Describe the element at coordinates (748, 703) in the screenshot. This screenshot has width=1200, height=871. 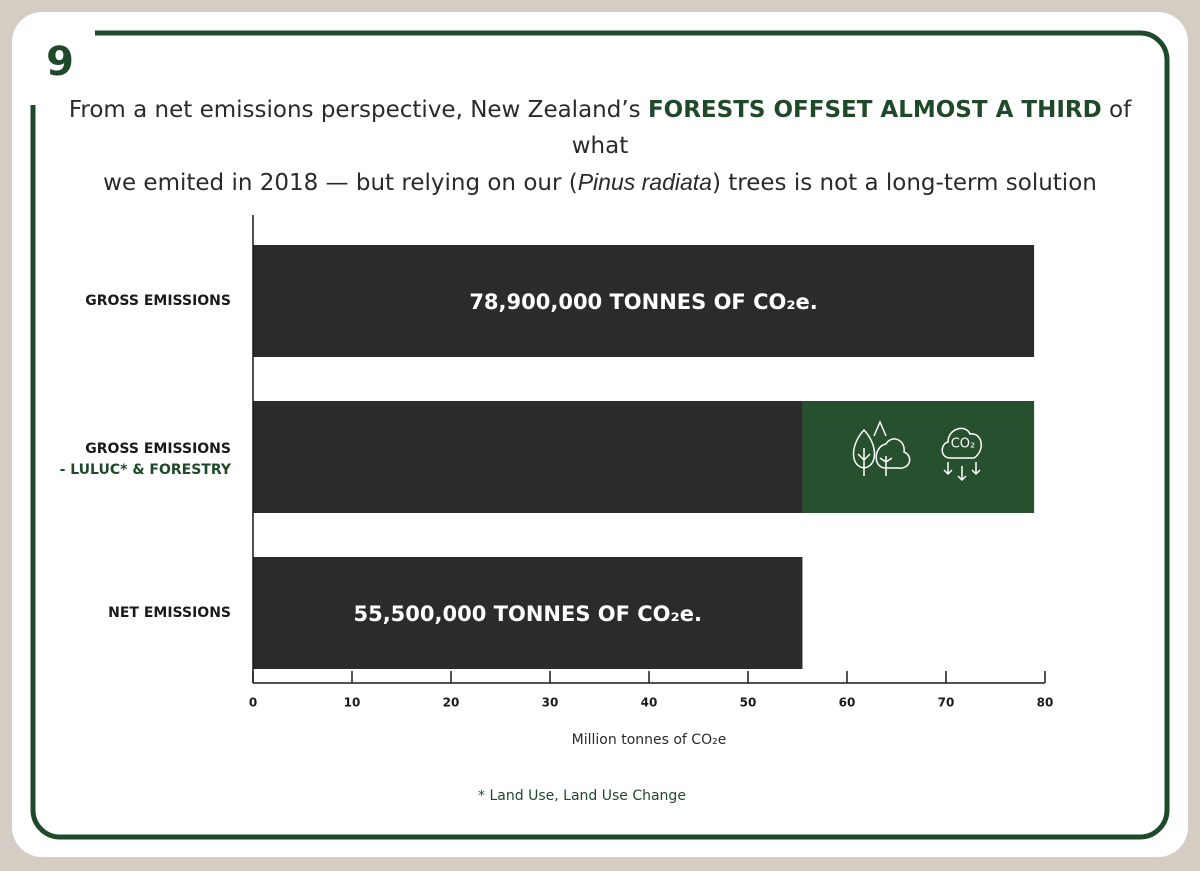
I see `x-tick-label: 50` at that location.